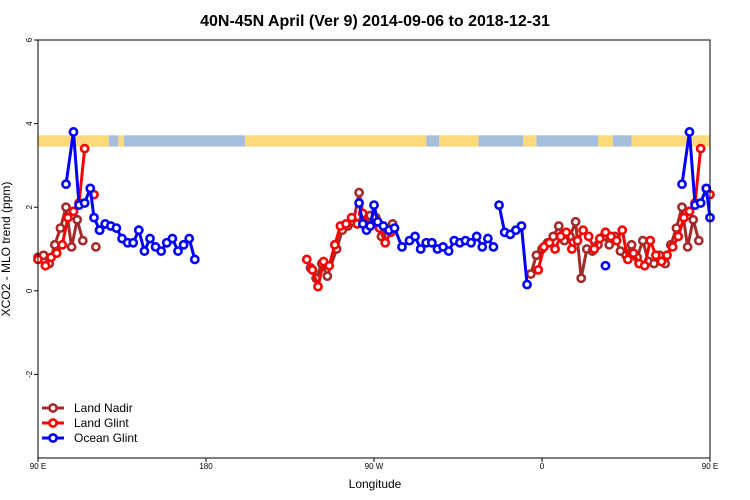  Describe the element at coordinates (106, 438) in the screenshot. I see `legend-label-ocean-glint: Ocean Glint` at that location.